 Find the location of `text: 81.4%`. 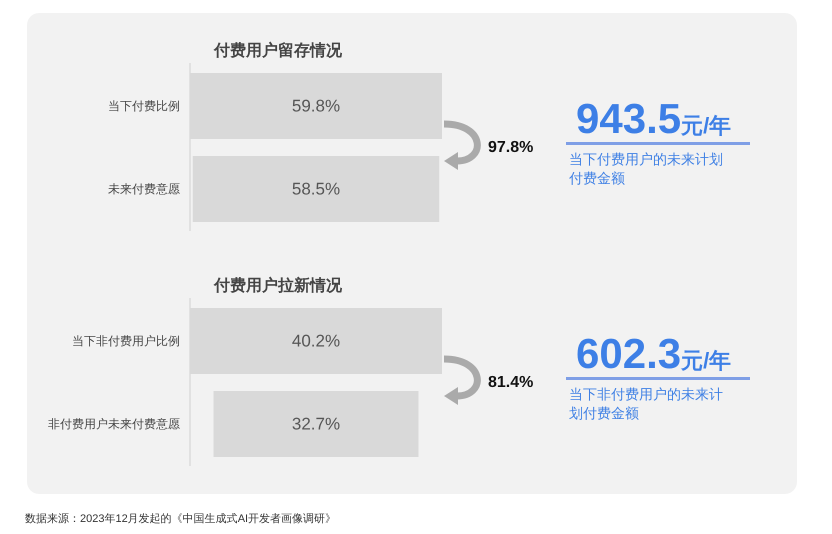

text: 81.4% is located at coordinates (511, 382).